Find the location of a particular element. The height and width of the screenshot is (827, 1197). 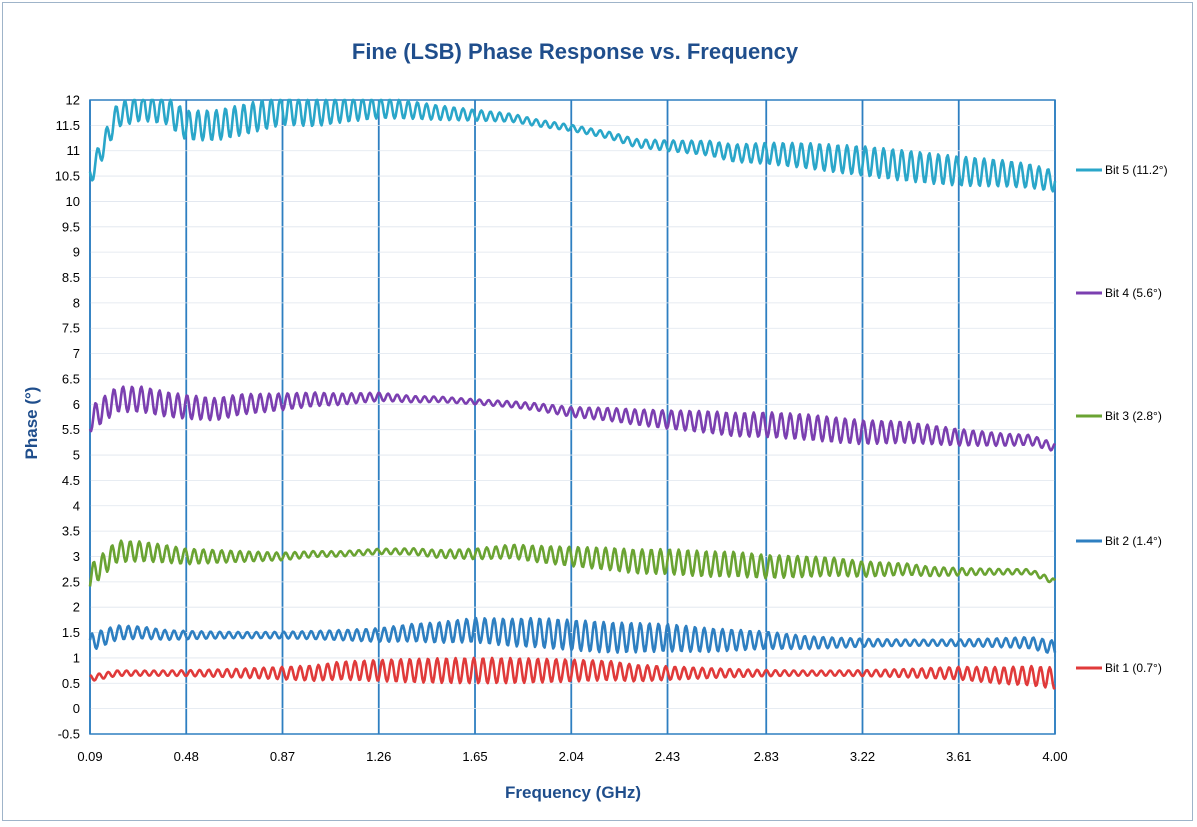

x-tick-label: 4.00 is located at coordinates (1054, 756).